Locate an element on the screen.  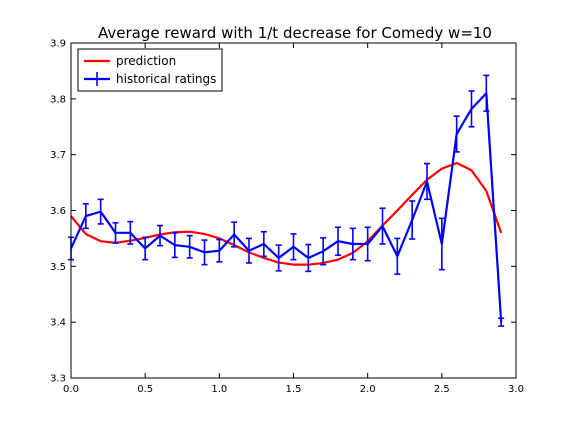
x-tick-label: 0.0 is located at coordinates (71, 389).